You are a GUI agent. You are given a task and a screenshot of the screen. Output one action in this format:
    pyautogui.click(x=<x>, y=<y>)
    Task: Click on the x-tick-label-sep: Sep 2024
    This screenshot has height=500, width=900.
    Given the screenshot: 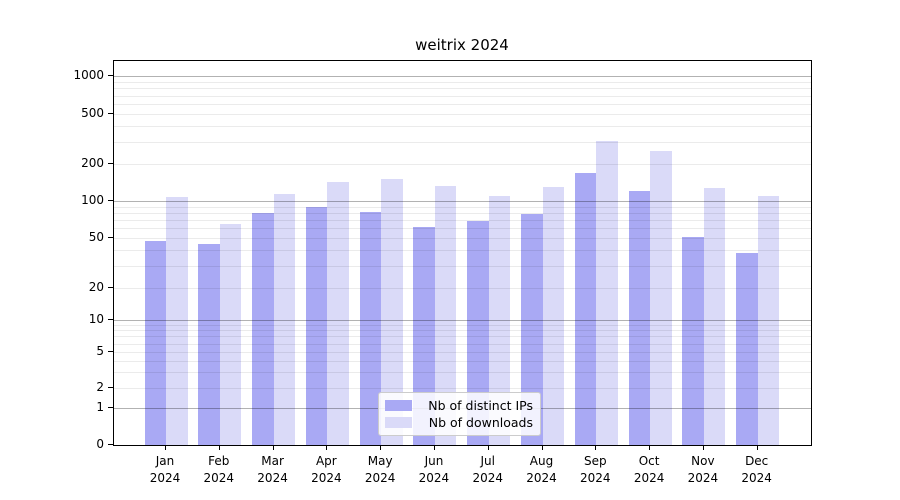 What is the action you would take?
    pyautogui.click(x=595, y=469)
    